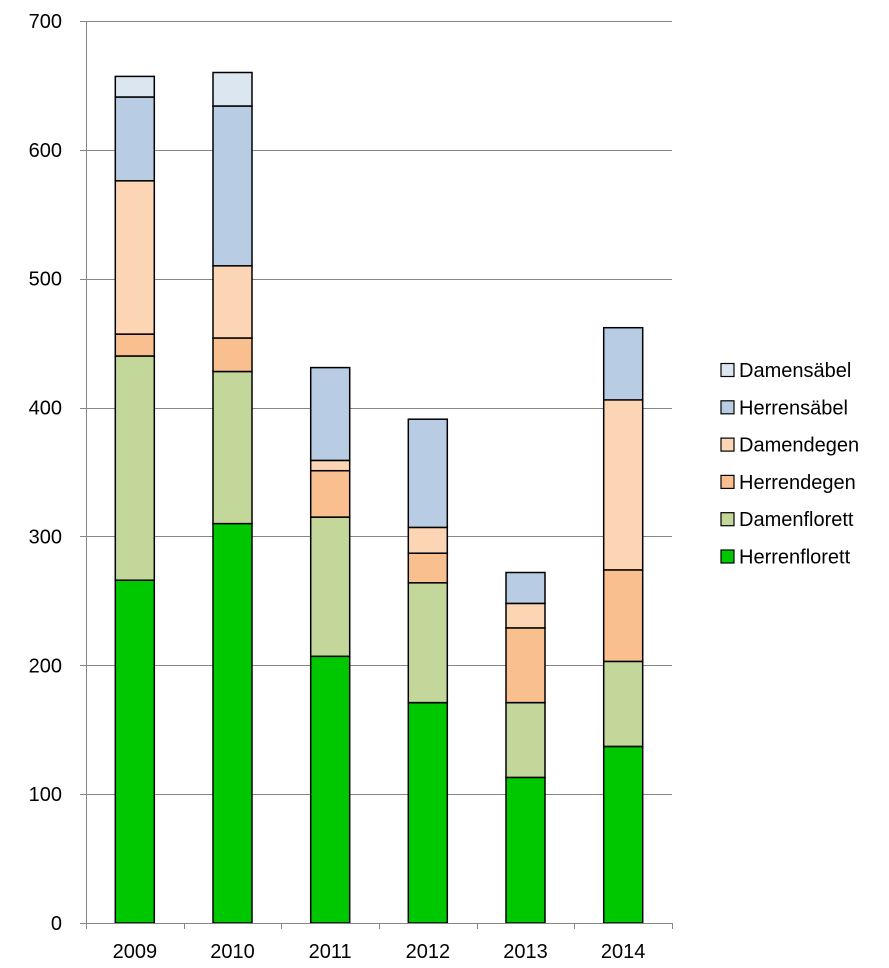 Image resolution: width=889 pixels, height=968 pixels. What do you see at coordinates (45, 409) in the screenshot?
I see `y-tick-label: 400` at bounding box center [45, 409].